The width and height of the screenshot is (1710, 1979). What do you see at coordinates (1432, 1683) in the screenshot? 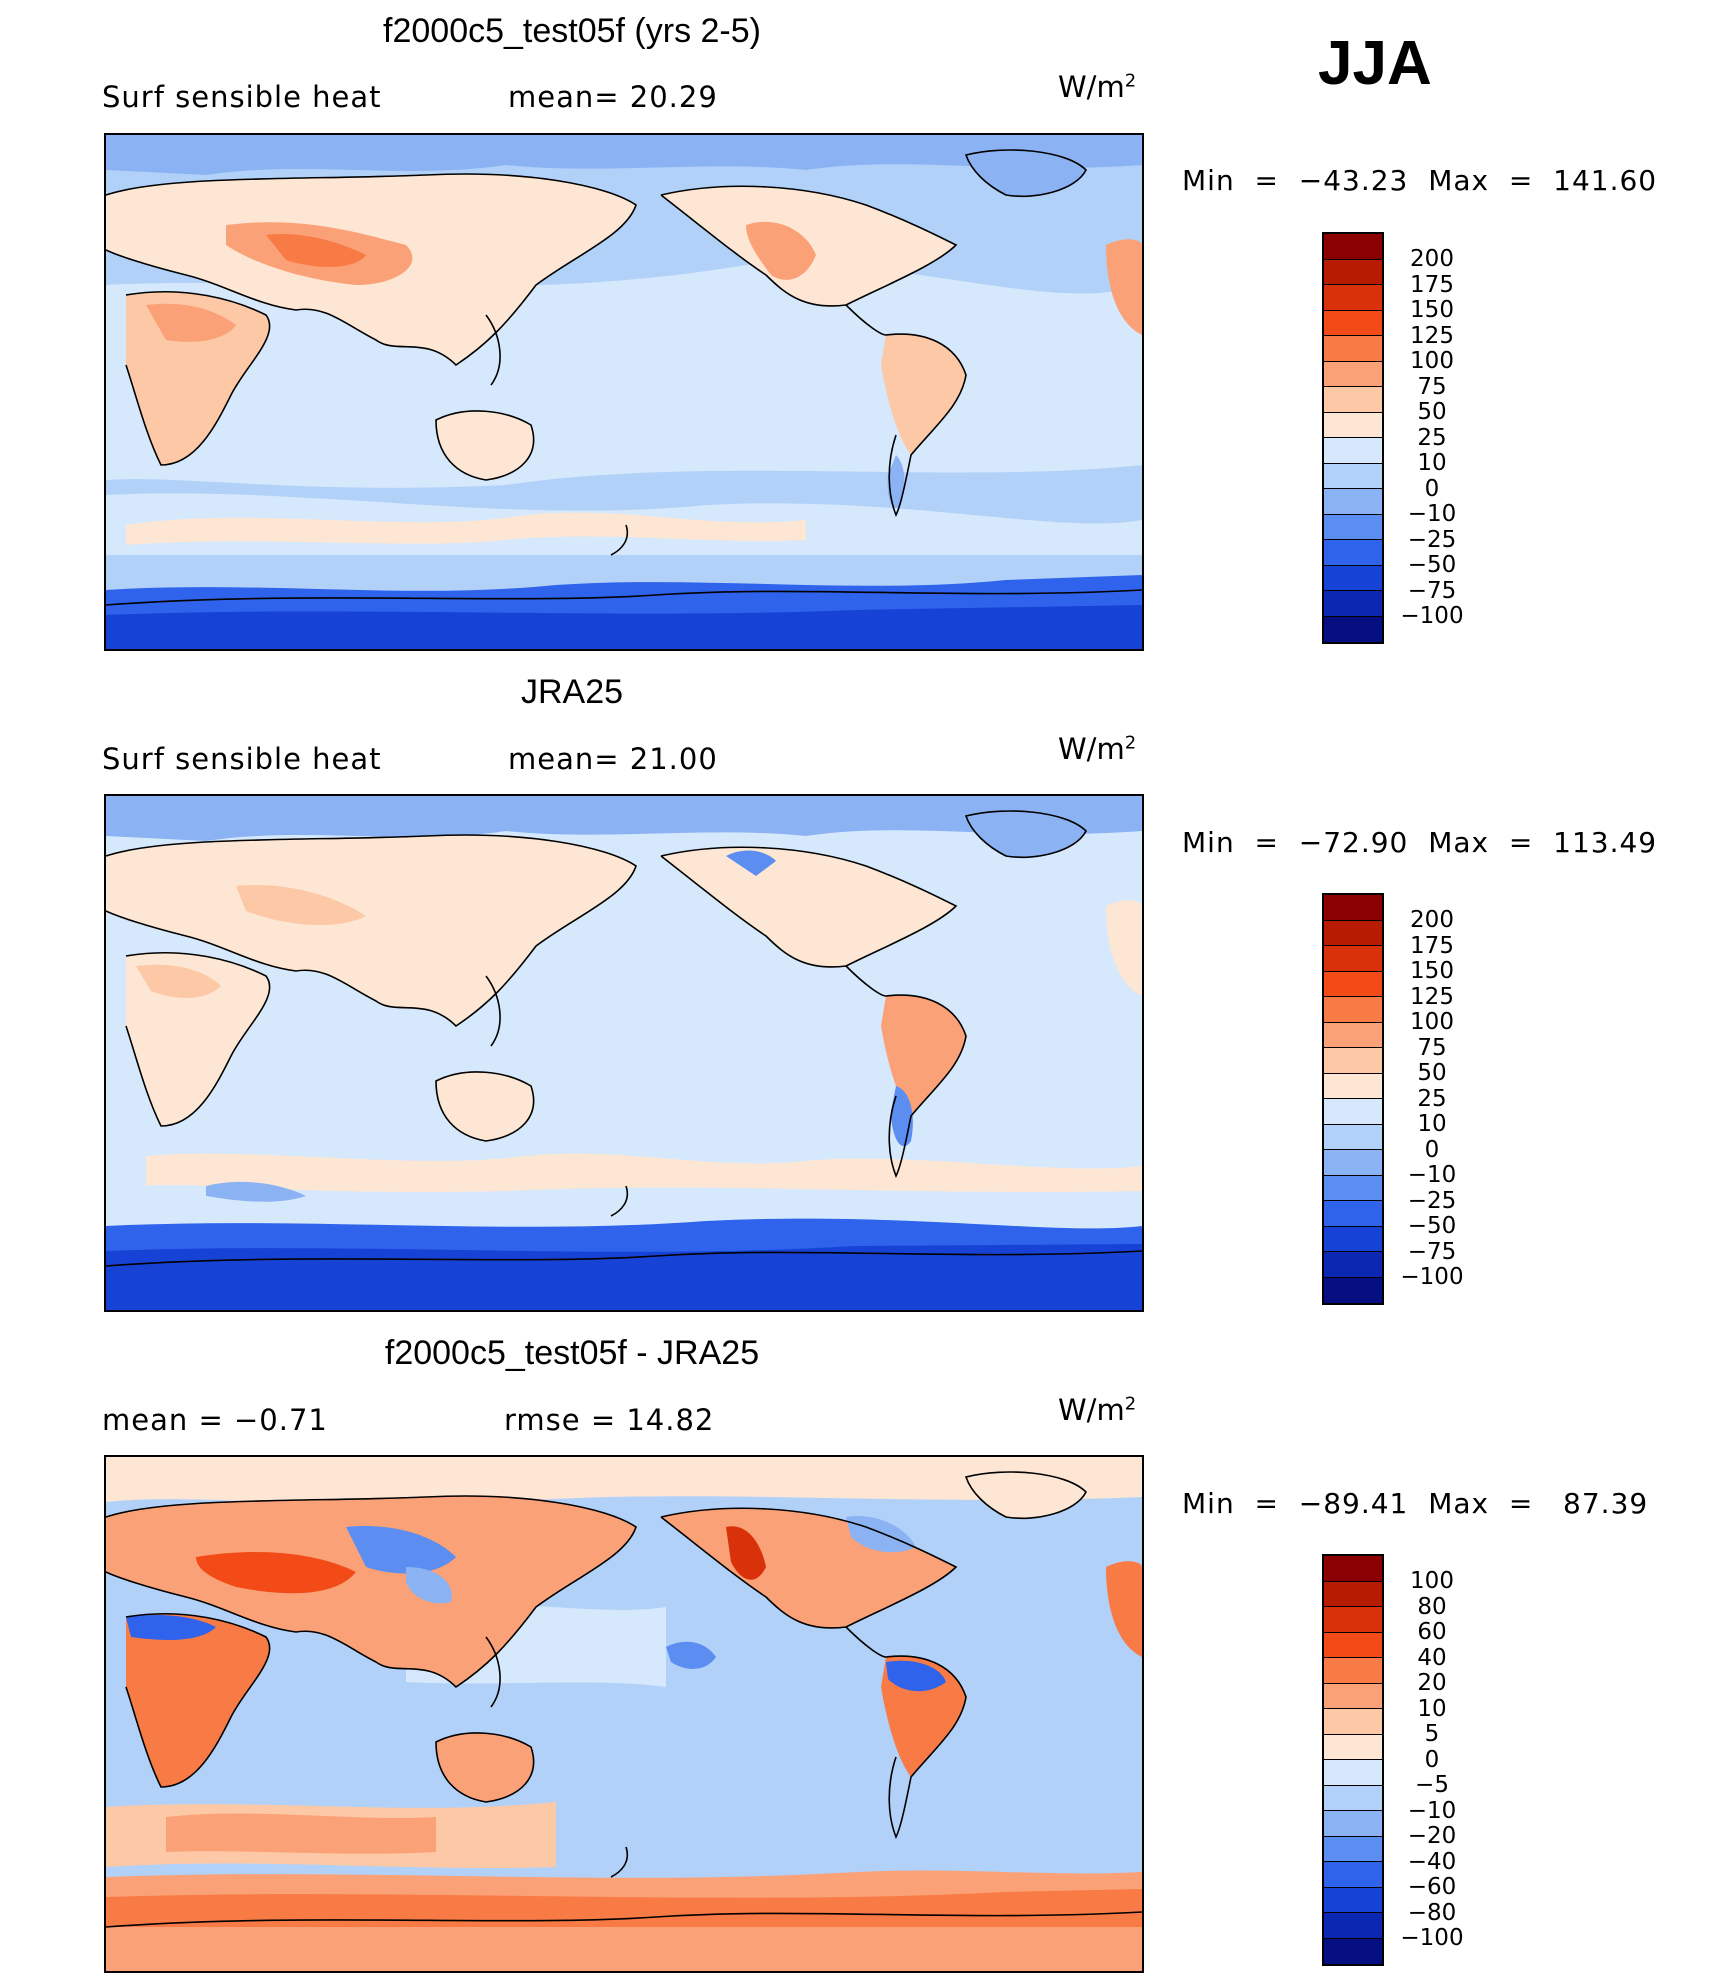
I see `colorbar-tick-label: 20` at bounding box center [1432, 1683].